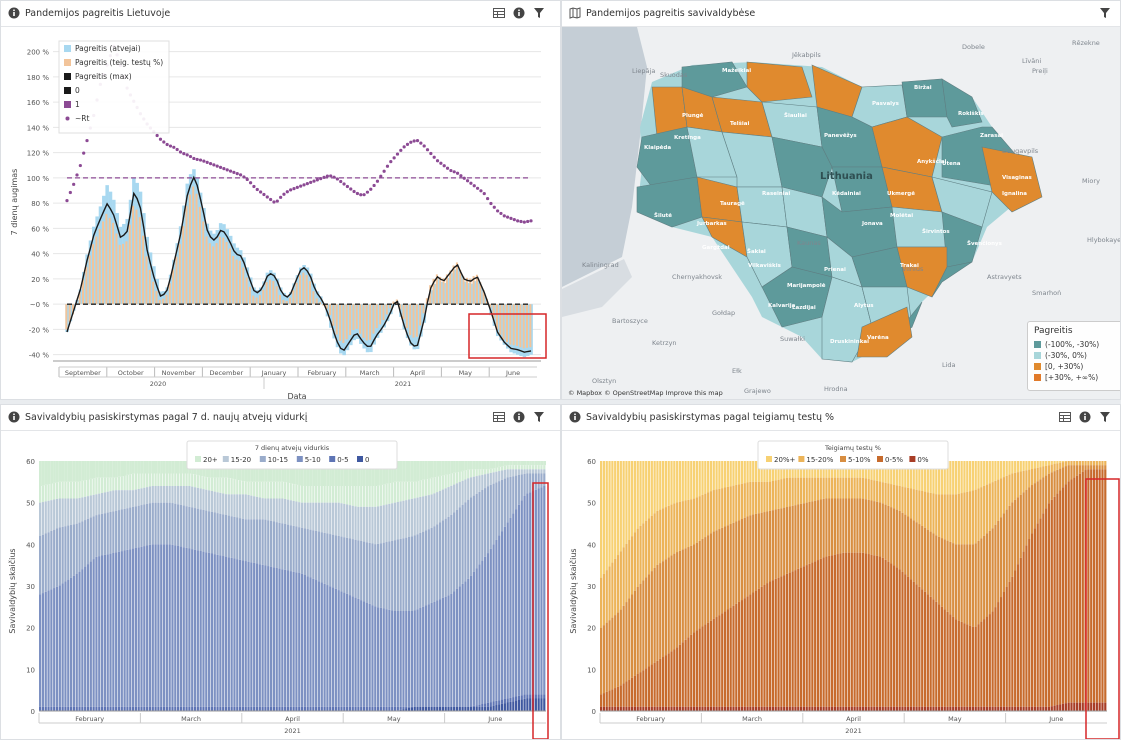 The height and width of the screenshot is (740, 1121). What do you see at coordinates (1075, 366) in the screenshot?
I see `map-legend-item: [0, +30%)` at bounding box center [1075, 366].